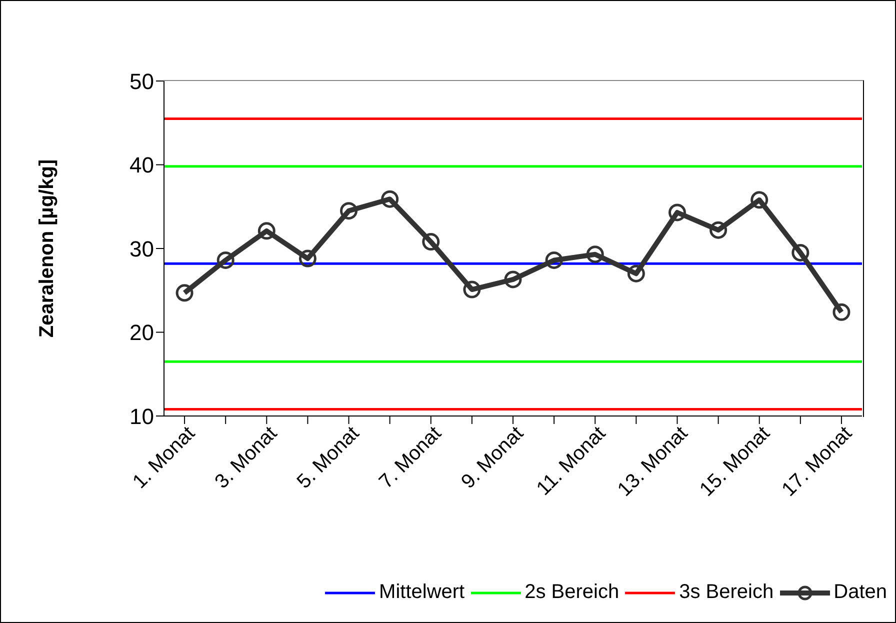  What do you see at coordinates (142, 249) in the screenshot?
I see `y-tick-label: 30` at bounding box center [142, 249].